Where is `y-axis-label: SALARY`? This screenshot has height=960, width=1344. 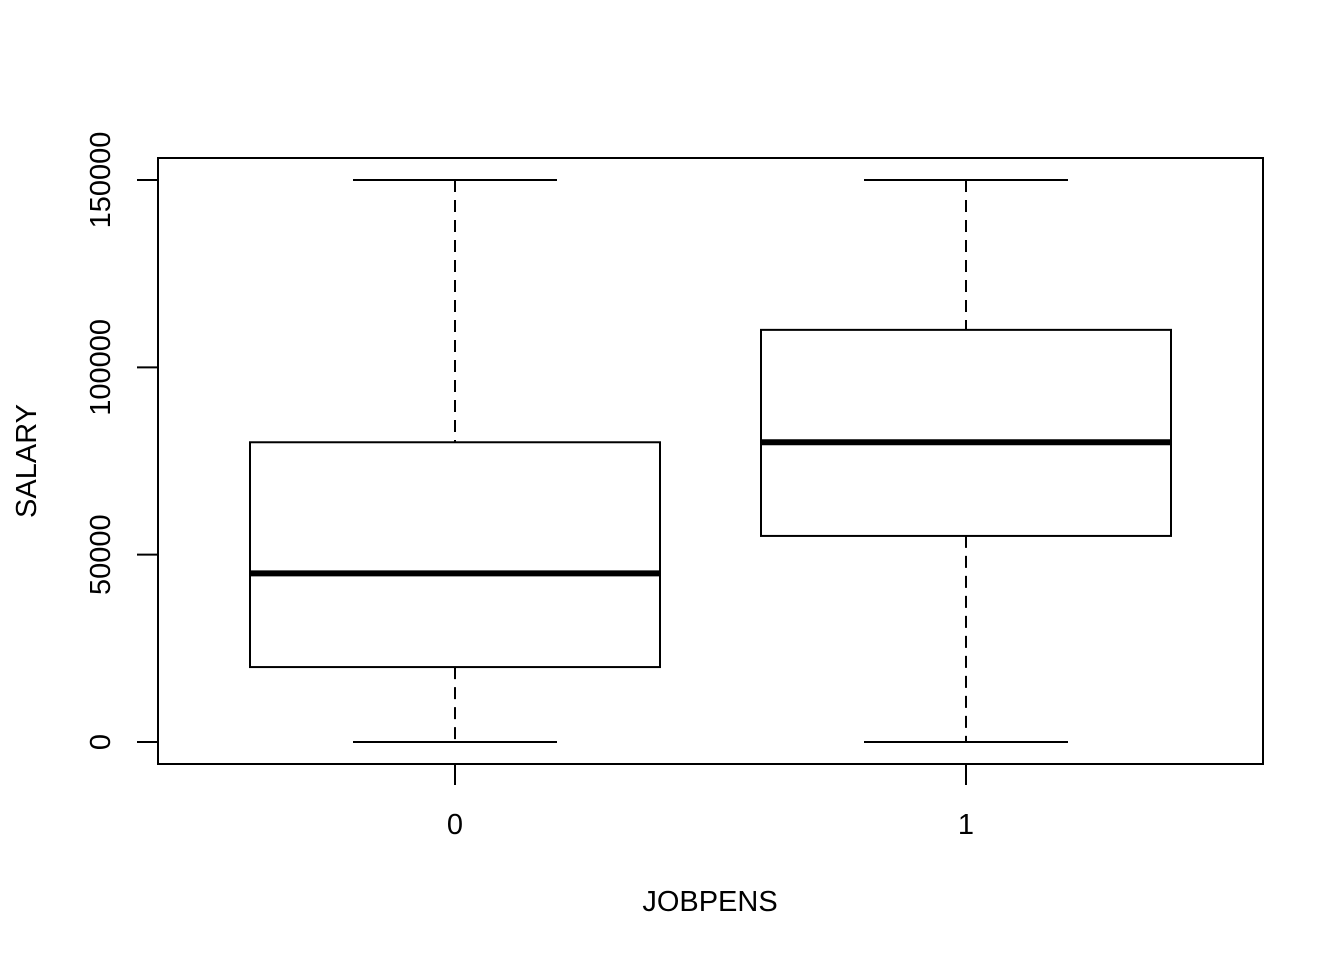 y-axis-label: SALARY is located at coordinates (27, 461).